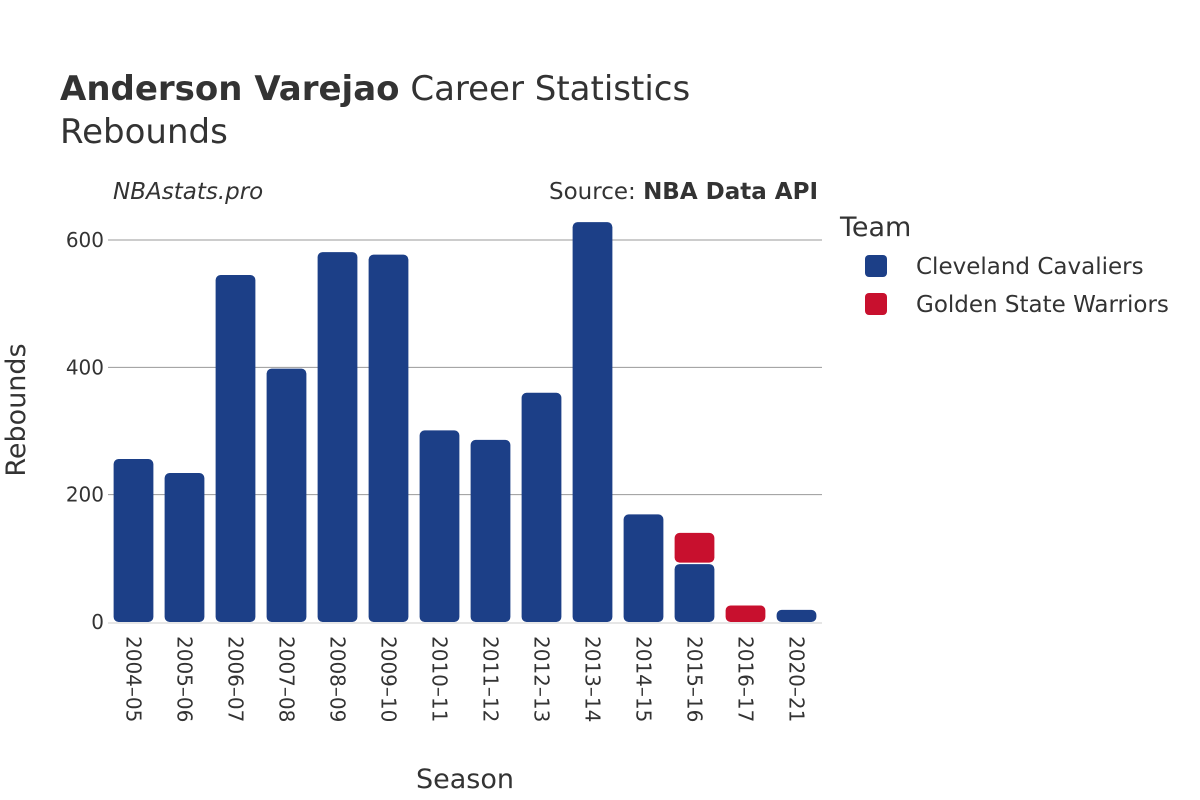  I want to click on bar-2013–14-cleveland, so click(592, 422).